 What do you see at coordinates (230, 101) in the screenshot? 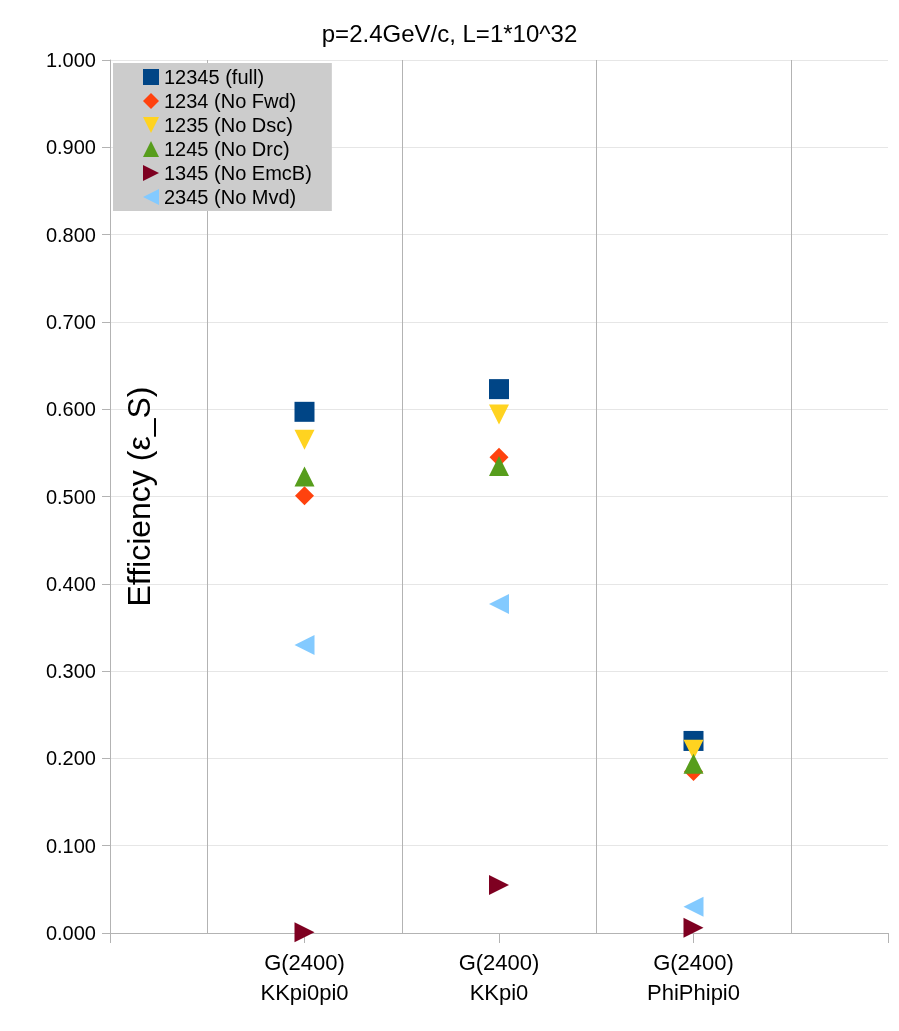
I see `legend-label: 1234 (No Fwd)` at bounding box center [230, 101].